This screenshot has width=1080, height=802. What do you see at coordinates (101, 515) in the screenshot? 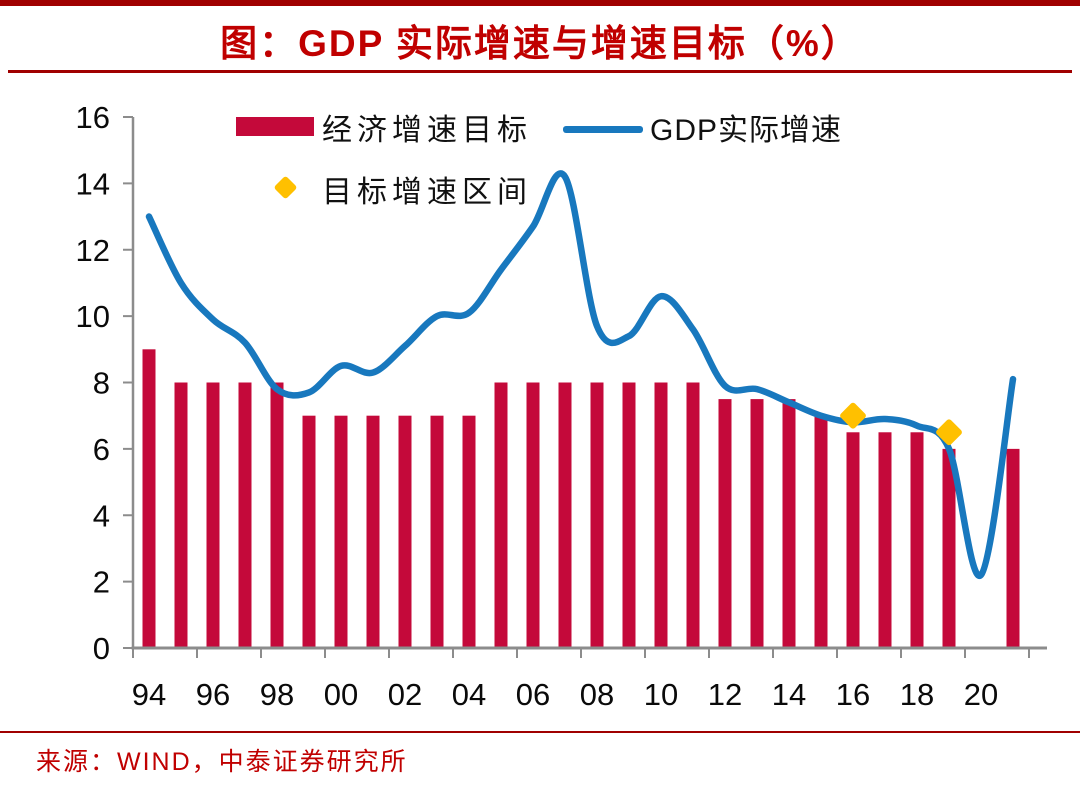
I see `y-tick-label: 4` at bounding box center [101, 515].